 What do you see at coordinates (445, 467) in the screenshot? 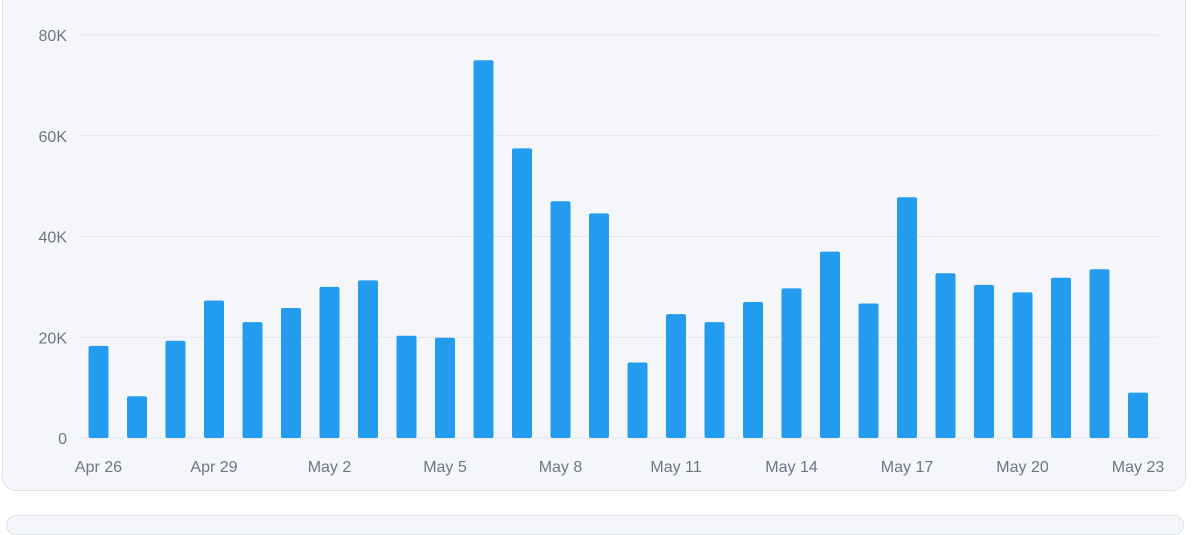
I see `x-tick-label: May 5` at bounding box center [445, 467].